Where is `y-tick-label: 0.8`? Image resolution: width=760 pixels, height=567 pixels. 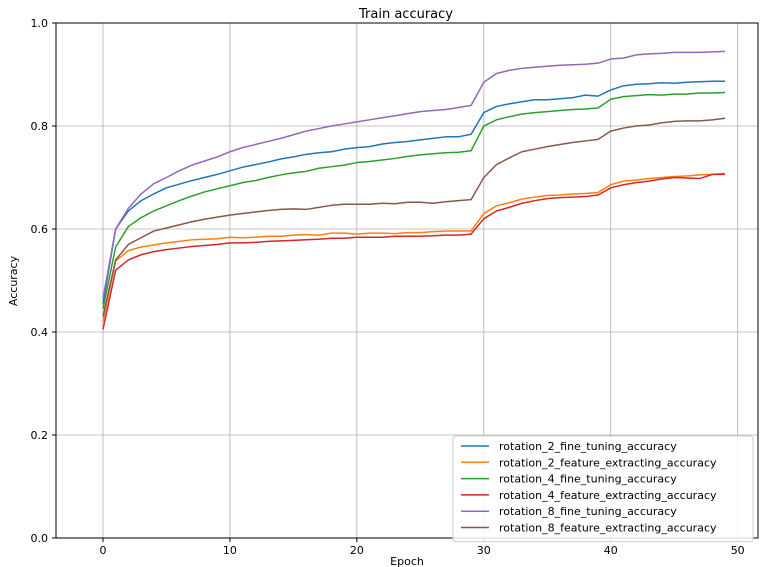
y-tick-label: 0.8 is located at coordinates (40, 126).